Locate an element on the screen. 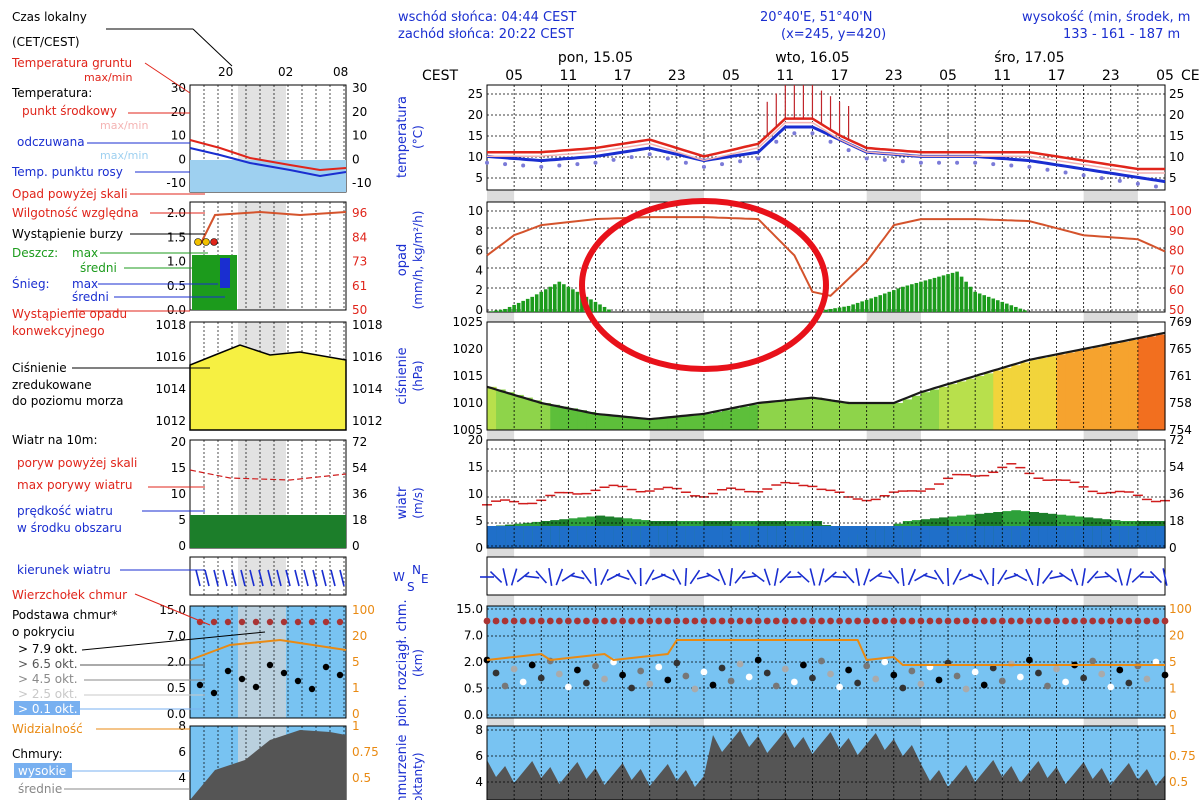 The image size is (1200, 800). mini-cloud-tick-l-3: 0.5 is located at coordinates (176, 688).